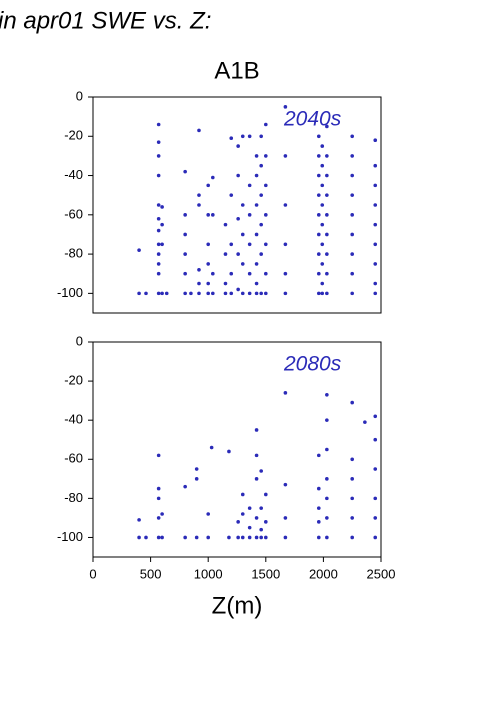 This screenshot has height=714, width=501. I want to click on annotation: 2080s, so click(312, 364).